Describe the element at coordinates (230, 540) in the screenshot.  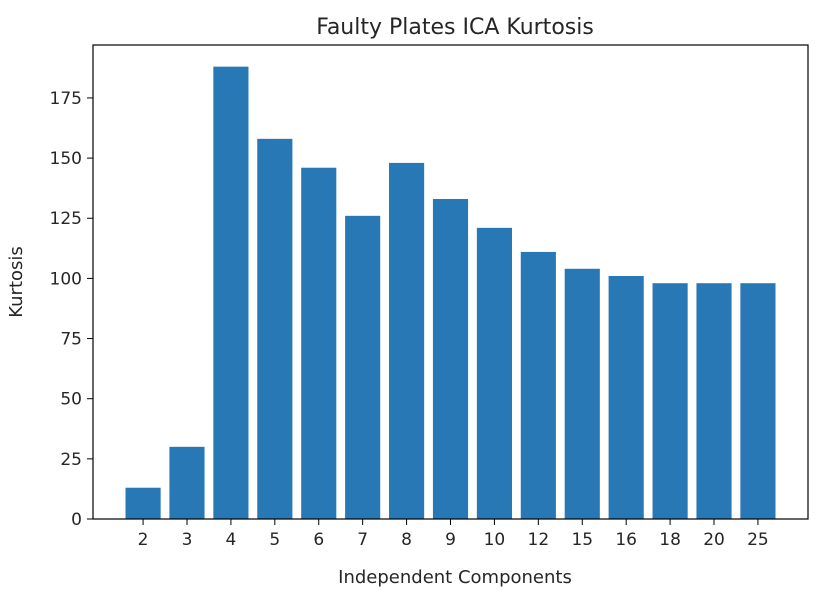
I see `x-tick-label: 4` at that location.